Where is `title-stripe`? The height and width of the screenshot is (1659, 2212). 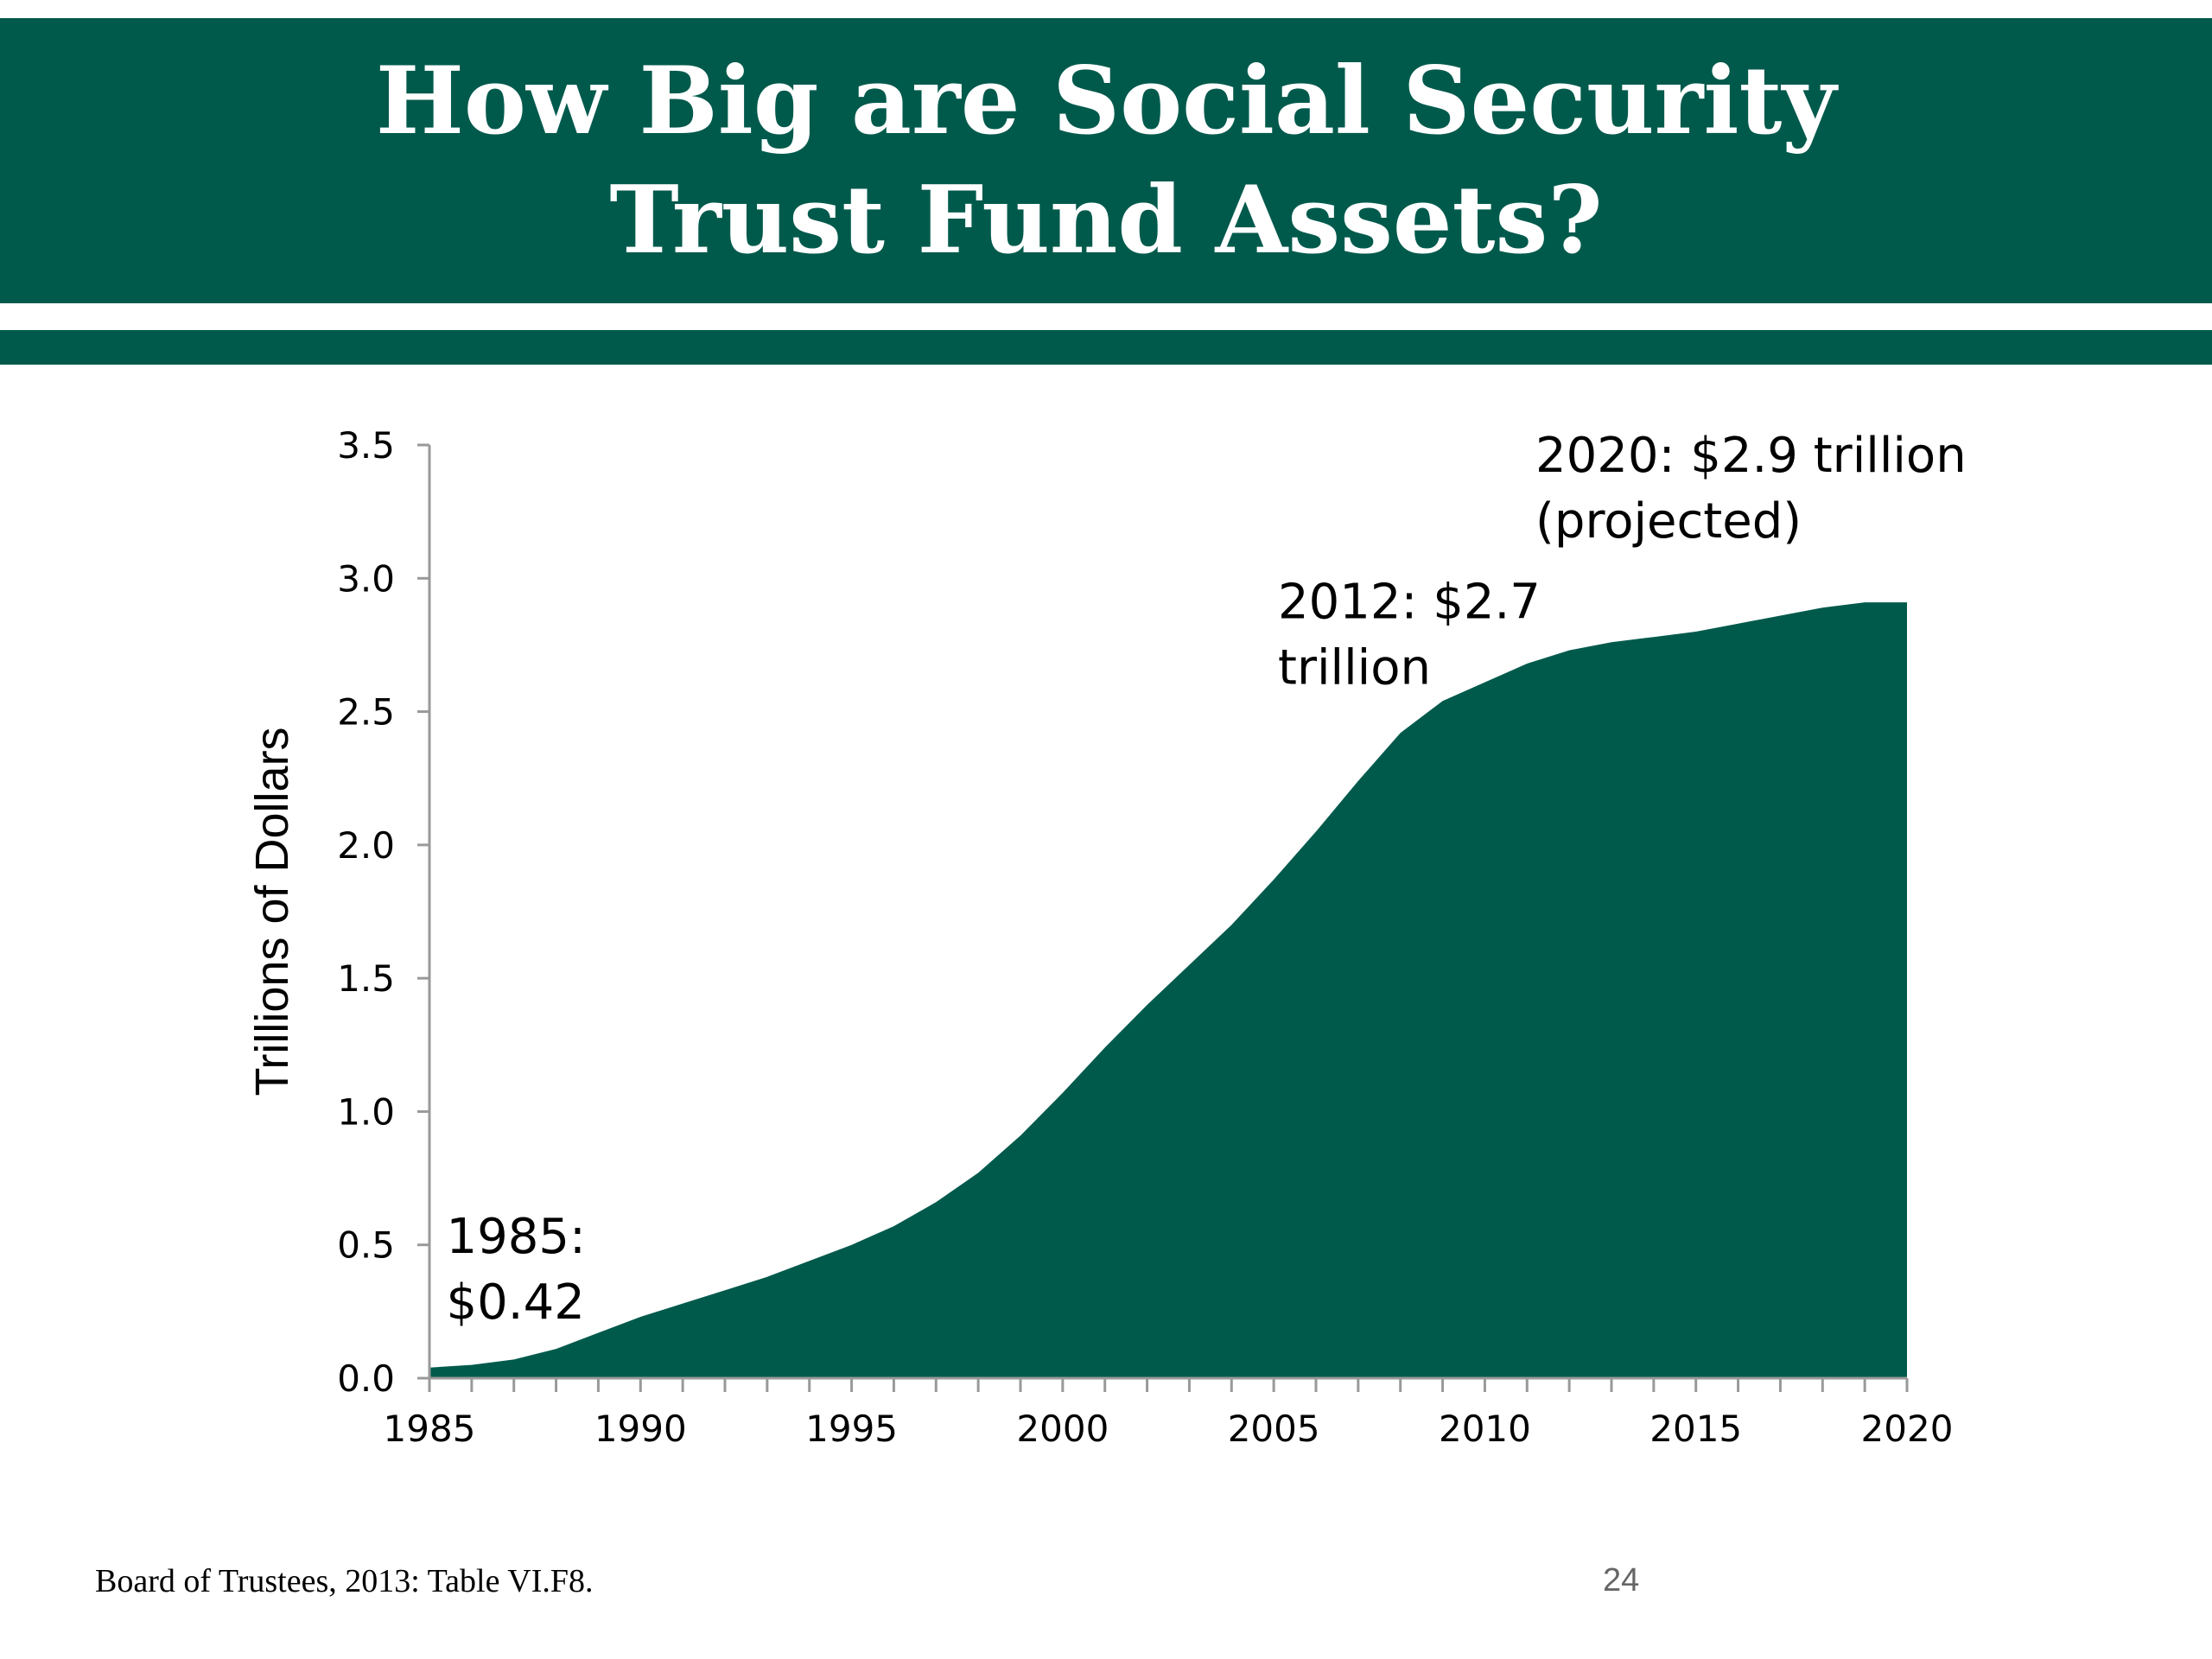 title-stripe is located at coordinates (1106, 347).